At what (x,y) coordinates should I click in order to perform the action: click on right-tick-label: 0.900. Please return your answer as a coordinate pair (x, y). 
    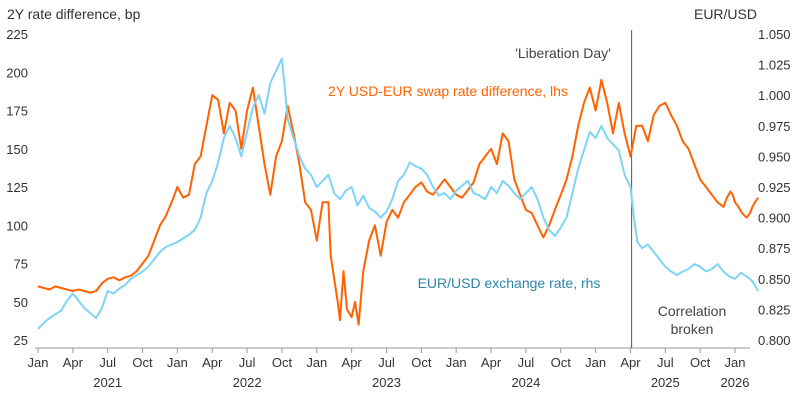
    Looking at the image, I should click on (774, 218).